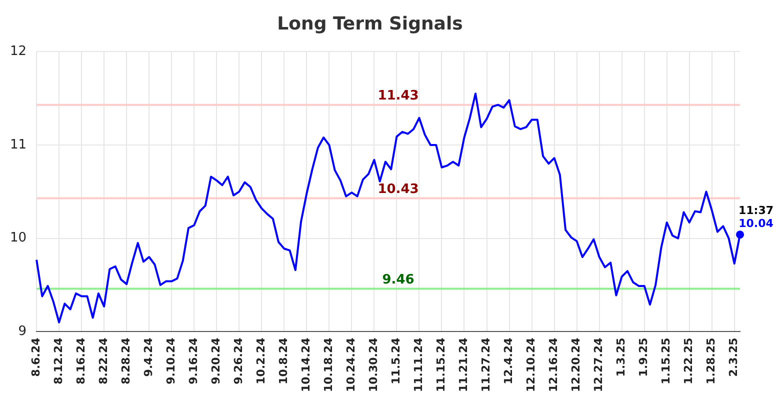  I want to click on x-tick-label: 11.11.24, so click(419, 364).